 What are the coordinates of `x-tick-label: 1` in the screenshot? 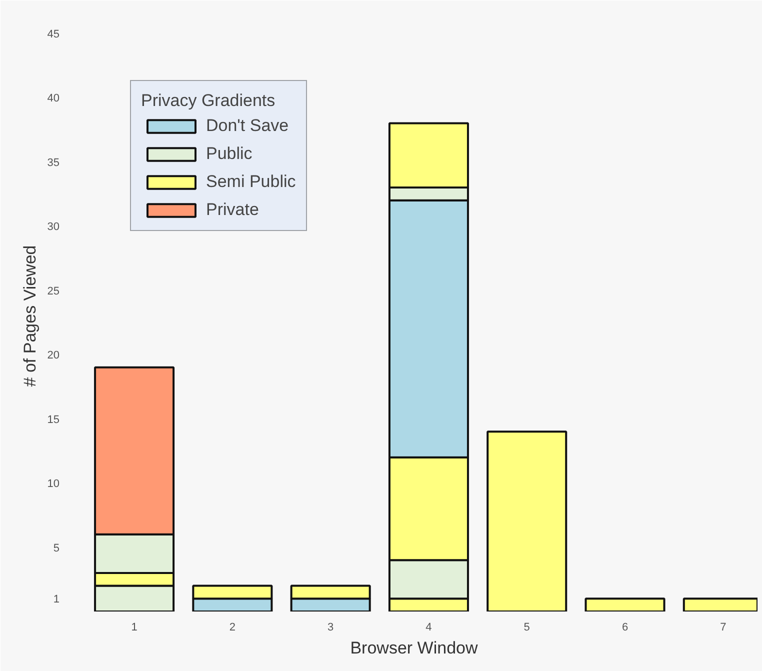 It's located at (134, 628).